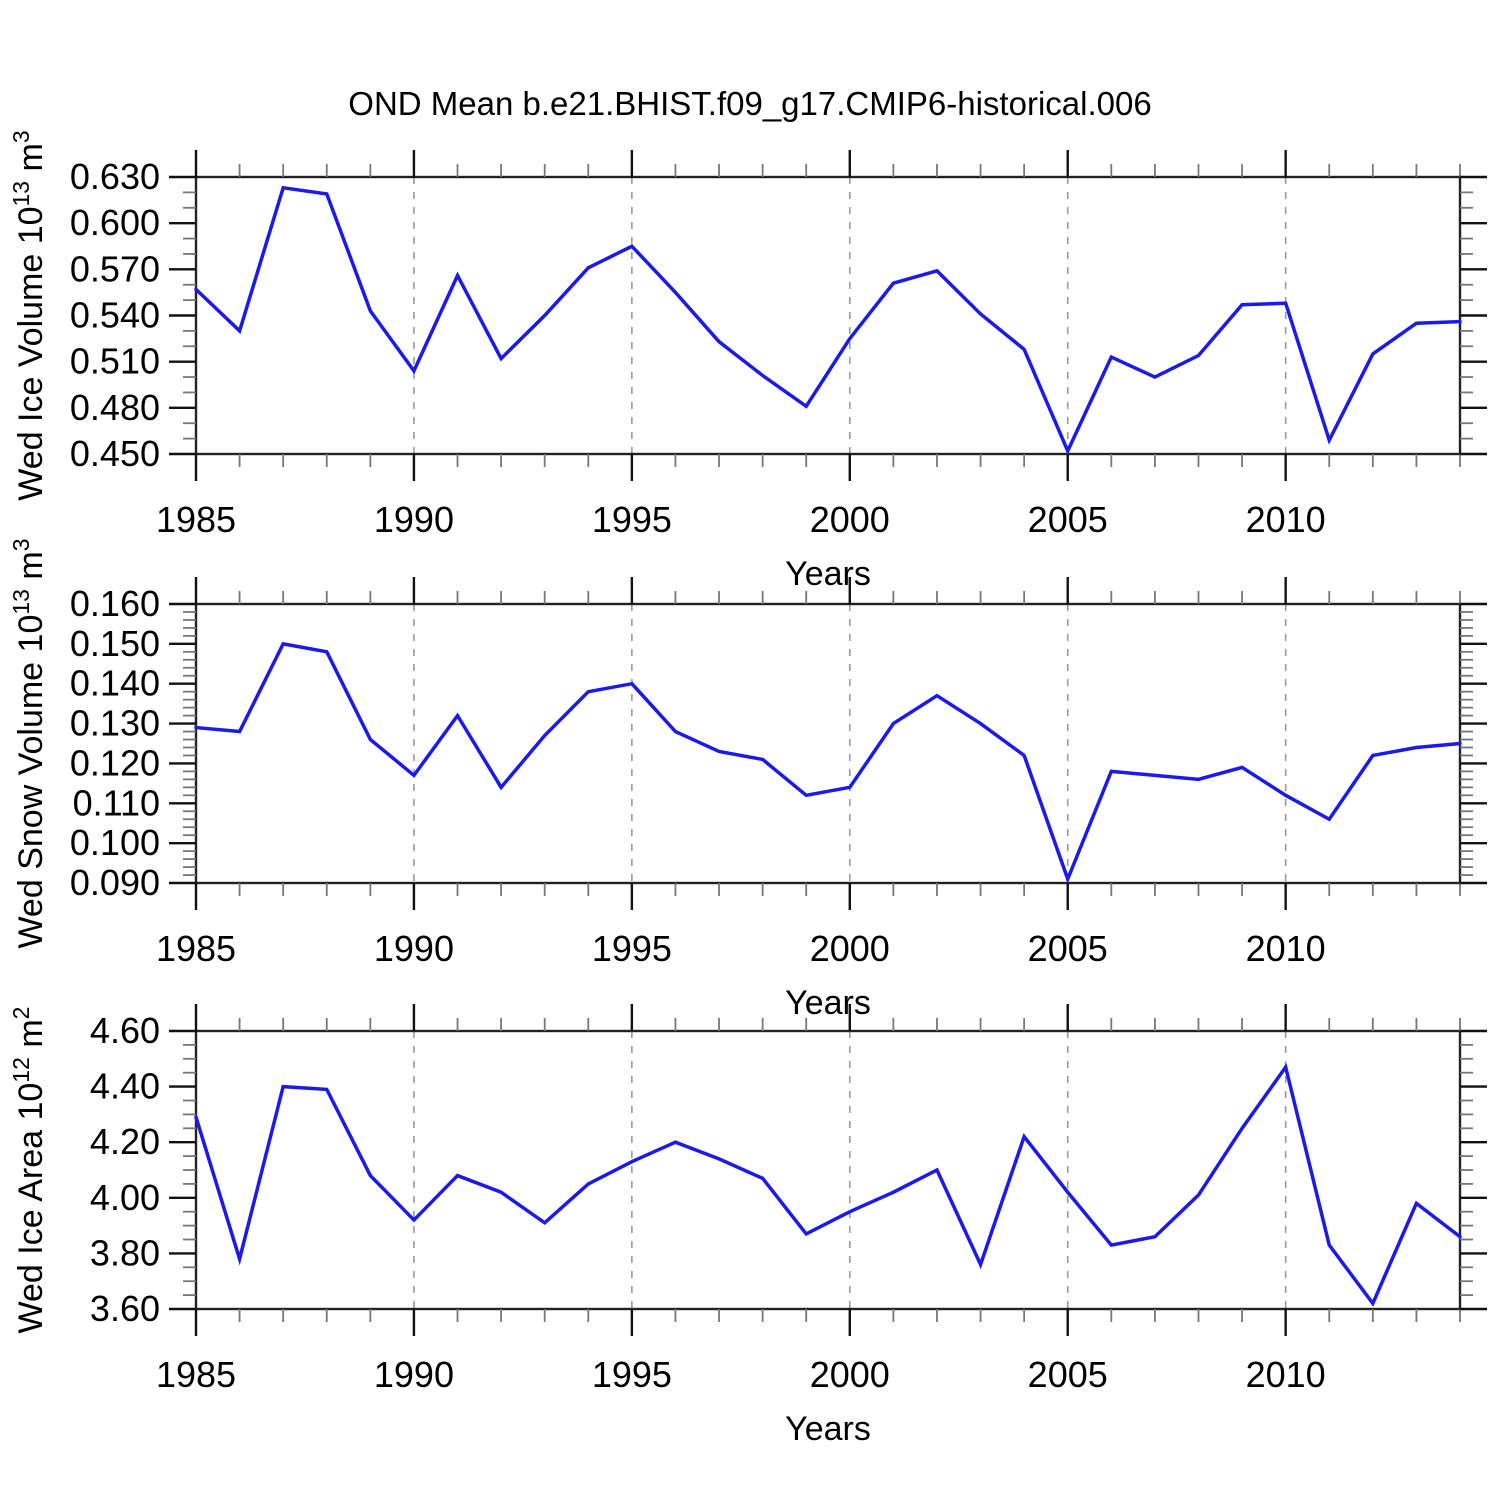 The width and height of the screenshot is (1500, 1500). What do you see at coordinates (115, 176) in the screenshot?
I see `y-tick-label: 0.630` at bounding box center [115, 176].